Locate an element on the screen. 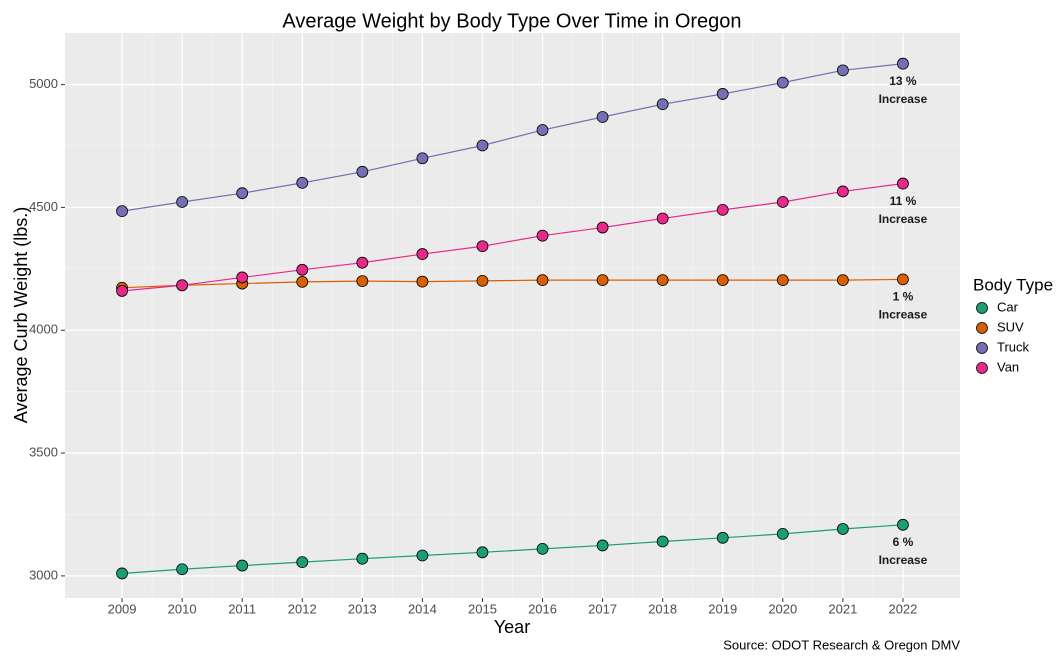 Image resolution: width=1061 pixels, height=658 pixels. x-tick-label: 2010 is located at coordinates (182, 608).